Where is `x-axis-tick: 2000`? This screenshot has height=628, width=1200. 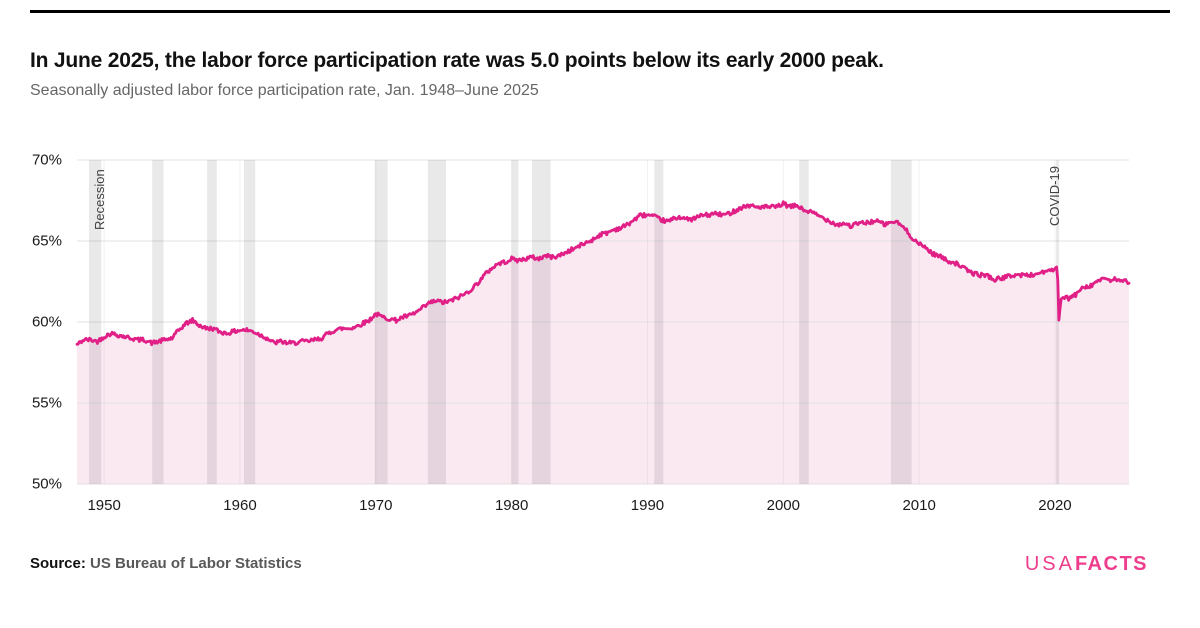
x-axis-tick: 2000 is located at coordinates (783, 505).